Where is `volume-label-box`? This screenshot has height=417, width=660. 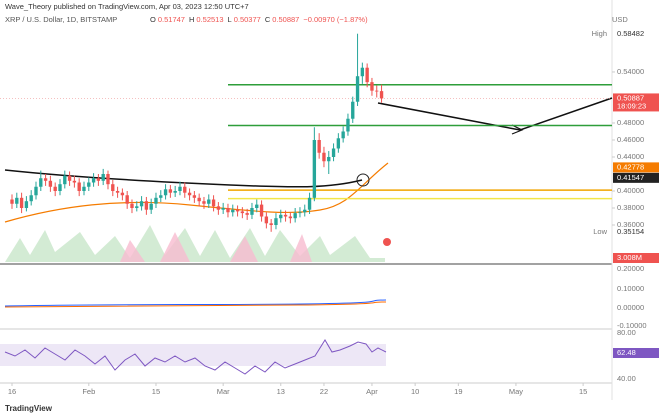
volume-label-box is located at coordinates (636, 258).